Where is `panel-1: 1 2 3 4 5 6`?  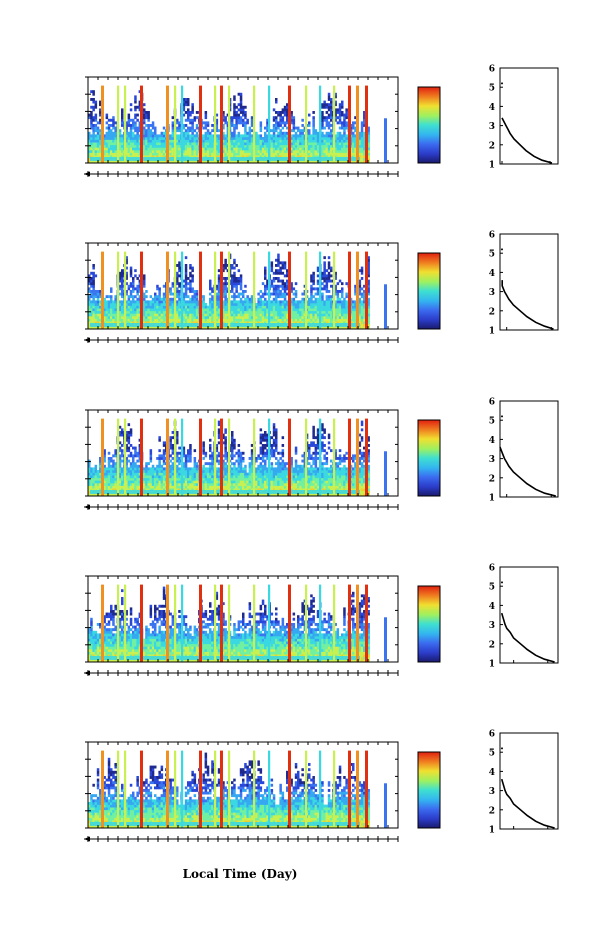
panel-1: 1 2 3 4 5 6 is located at coordinates (321, 121).